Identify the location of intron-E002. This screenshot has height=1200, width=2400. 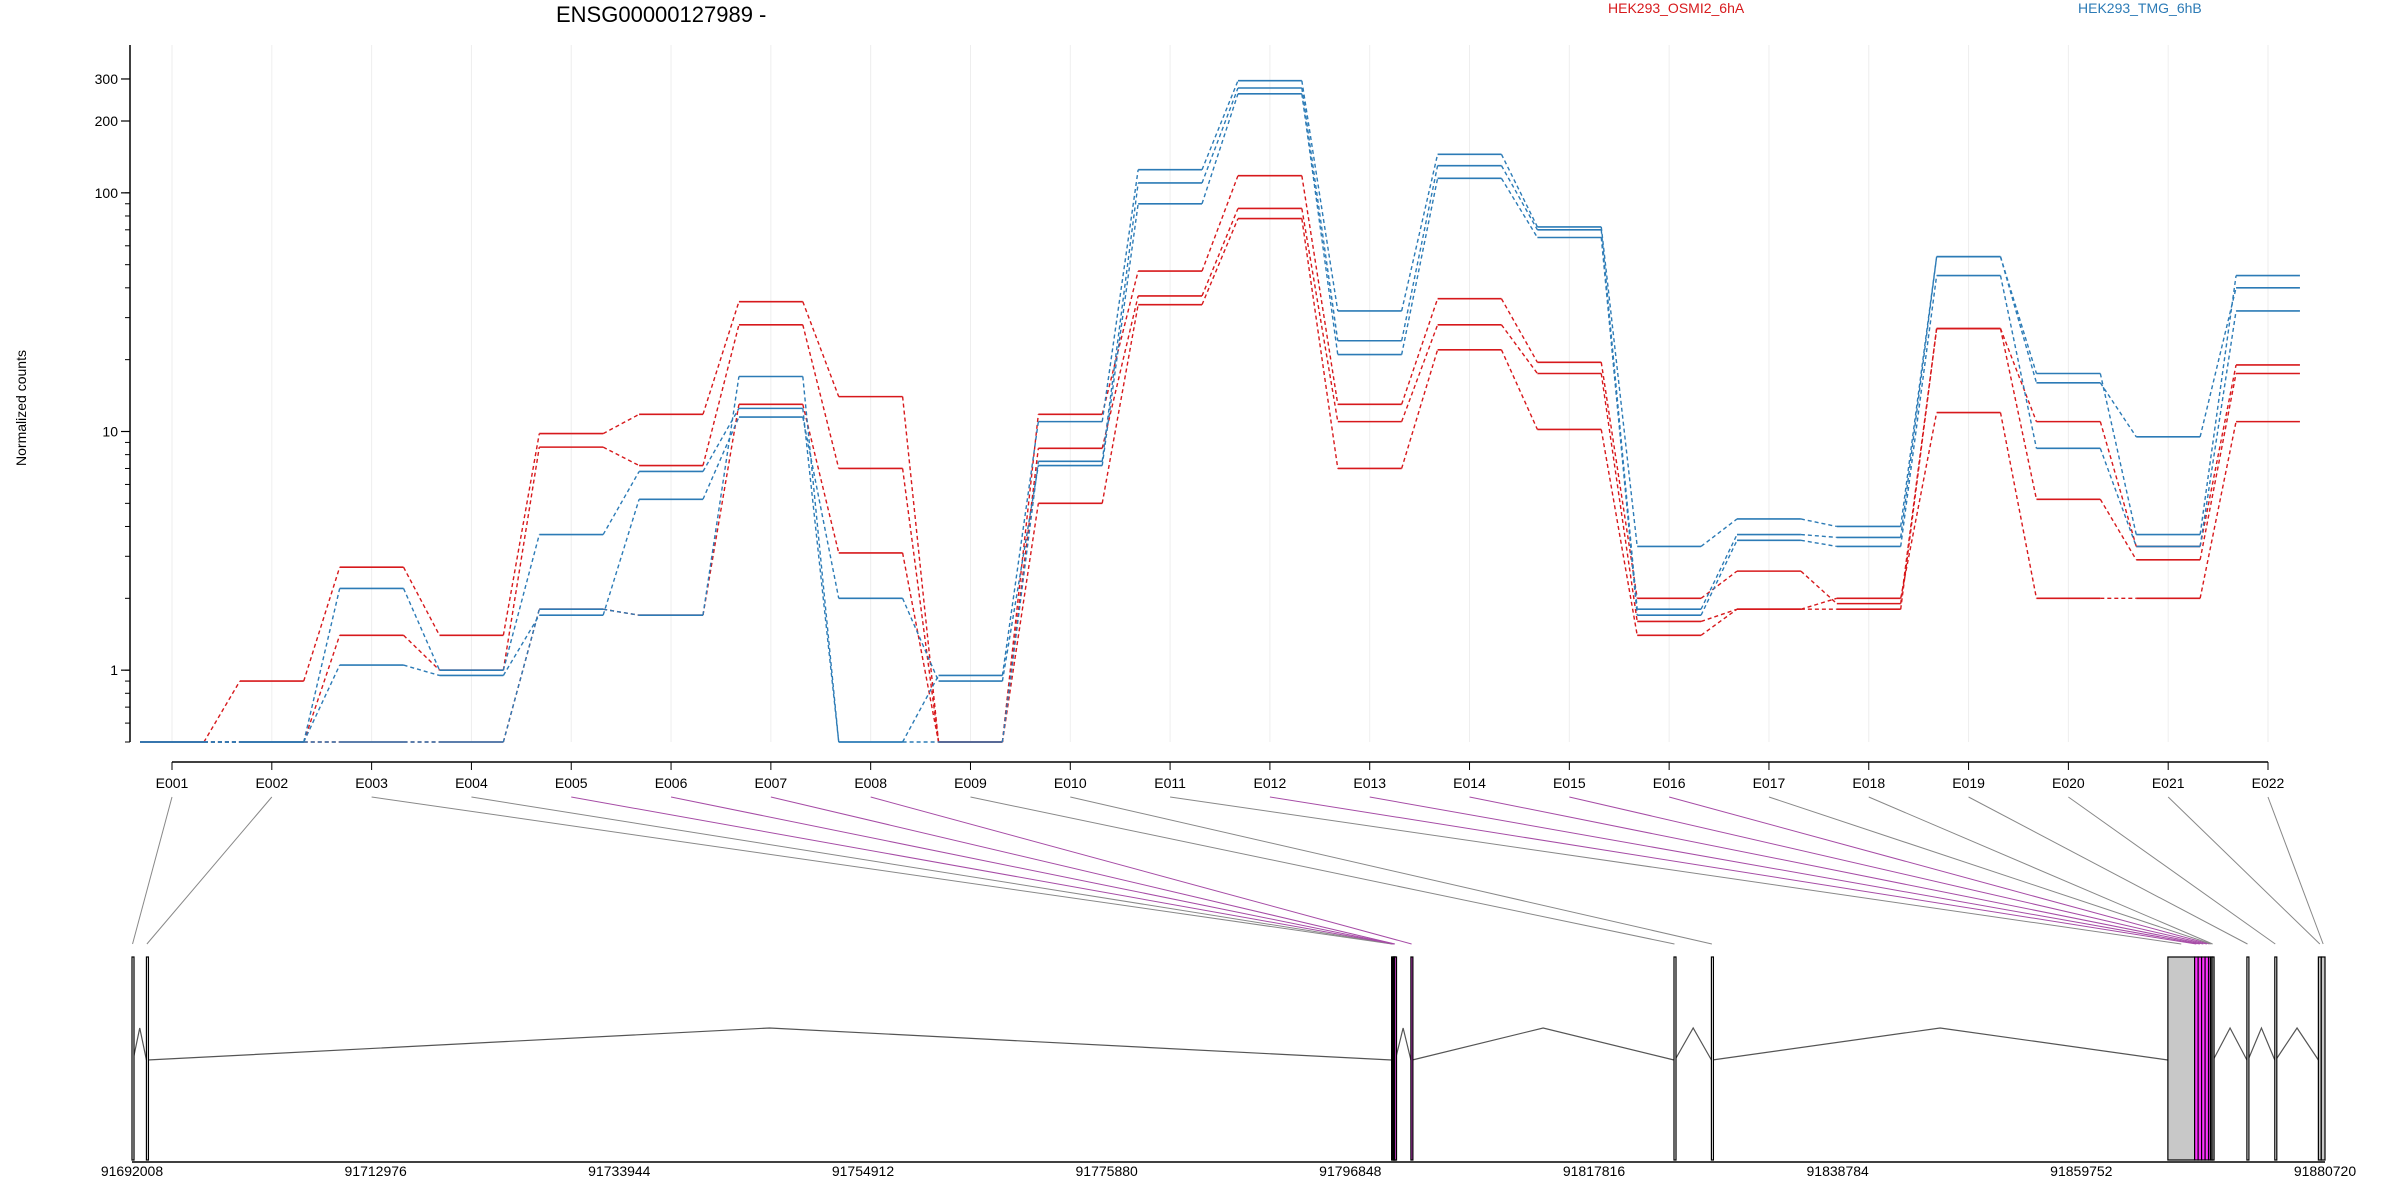
(769, 1044).